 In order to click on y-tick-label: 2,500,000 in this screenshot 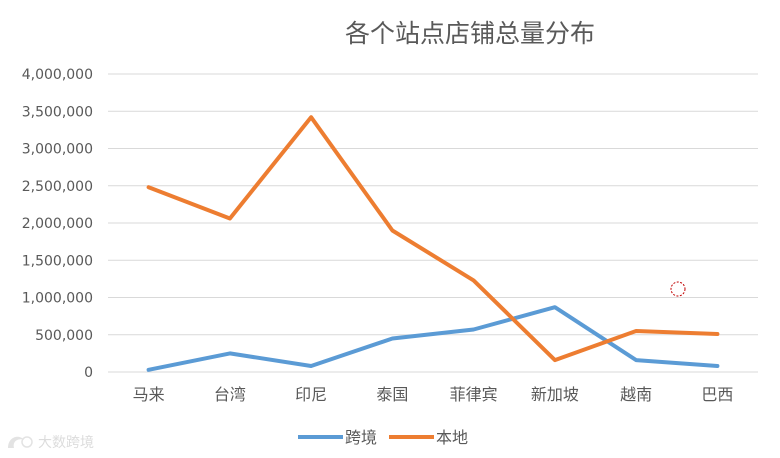, I will do `click(57, 187)`.